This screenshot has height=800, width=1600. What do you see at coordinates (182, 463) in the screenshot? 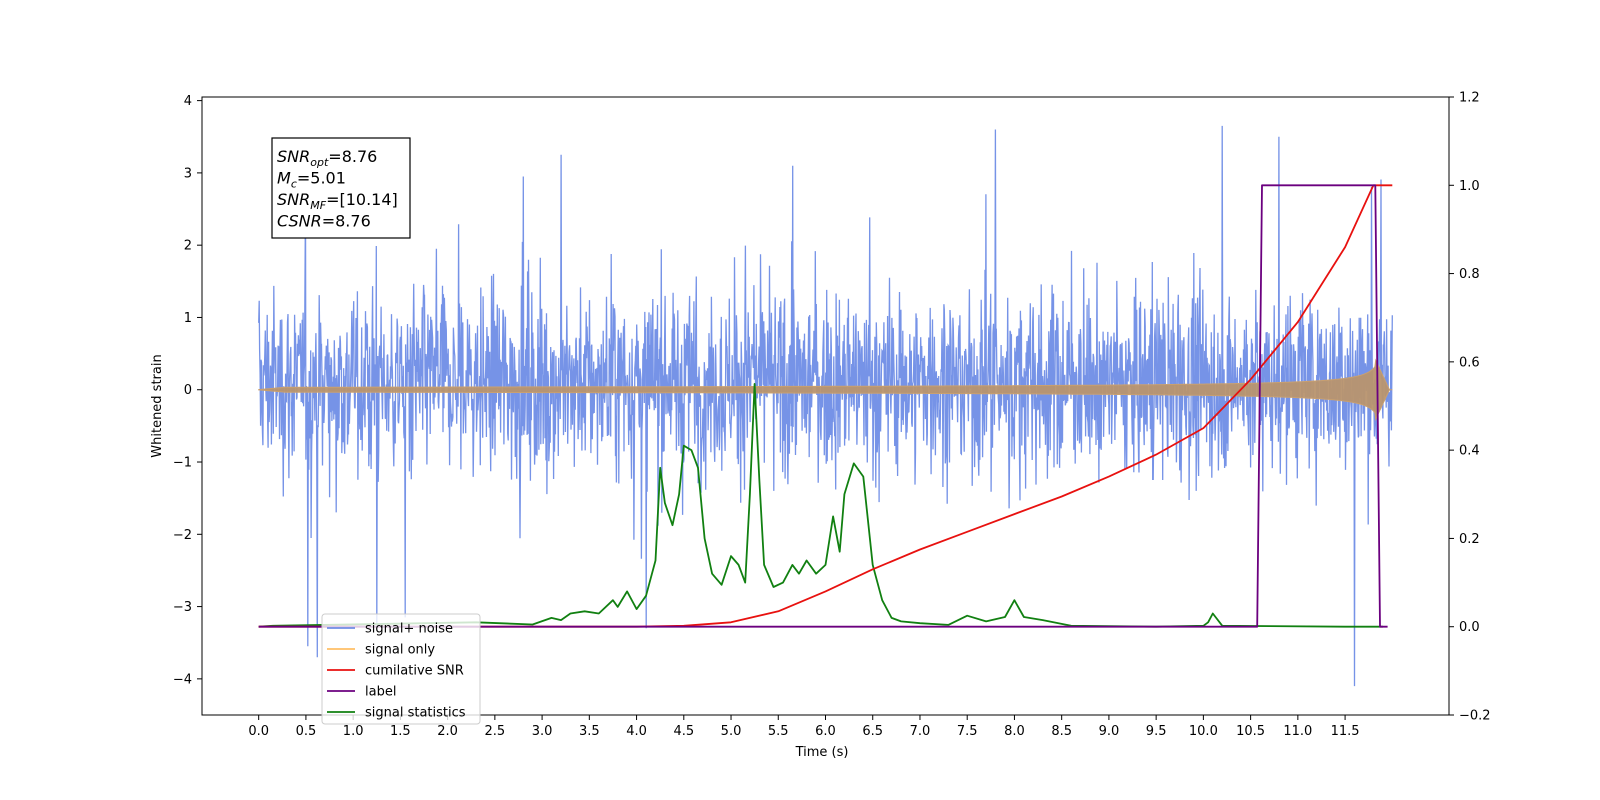
I see `y-left-tick-label: −1` at bounding box center [182, 463].